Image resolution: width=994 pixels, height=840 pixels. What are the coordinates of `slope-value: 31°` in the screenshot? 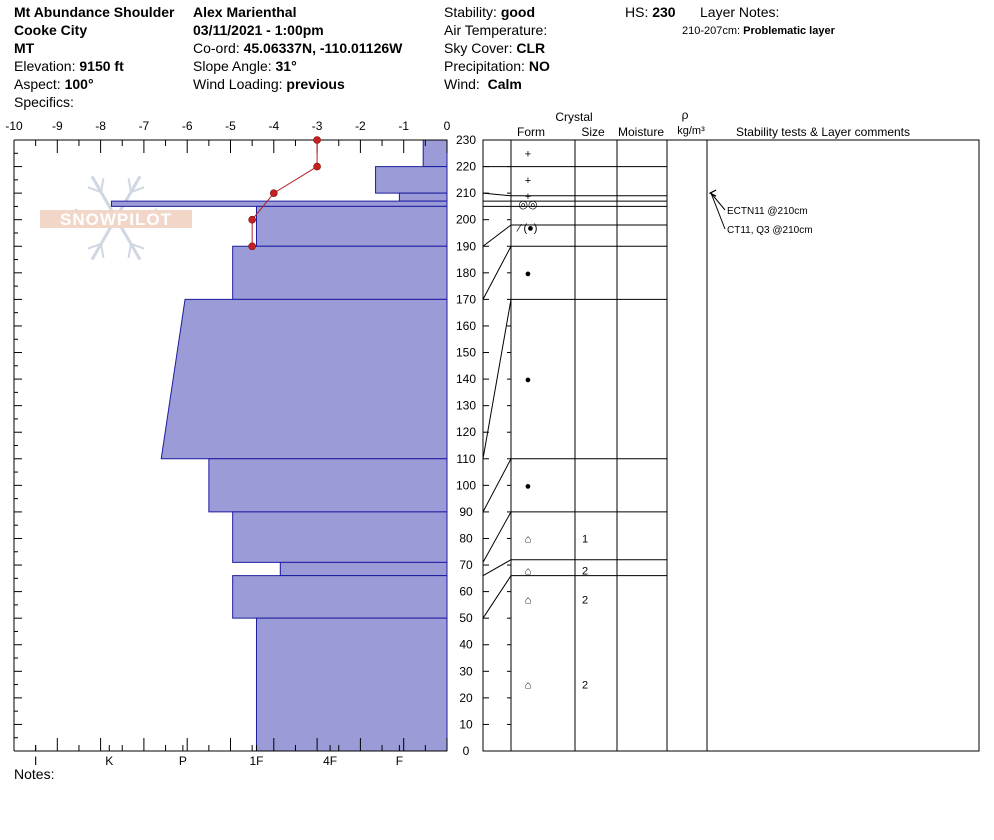 It's located at (286, 66).